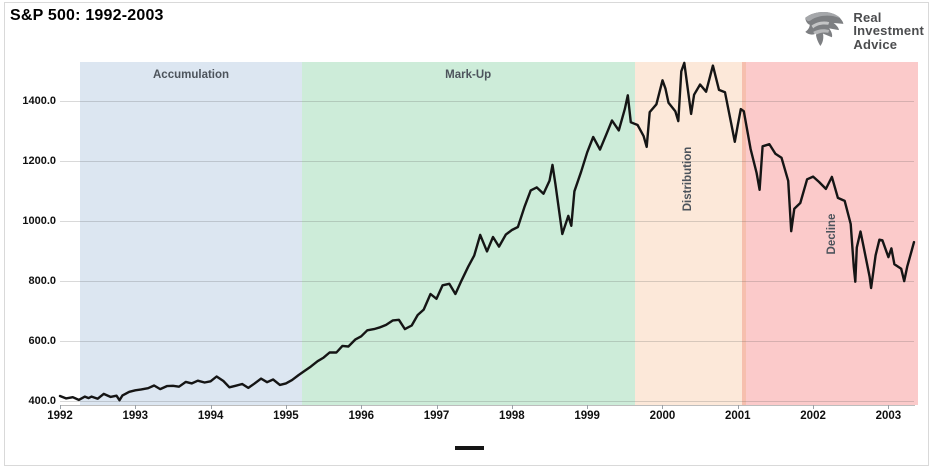 Image resolution: width=936 pixels, height=474 pixels. What do you see at coordinates (39, 221) in the screenshot?
I see `y-axis-tick-label: 1000.0` at bounding box center [39, 221].